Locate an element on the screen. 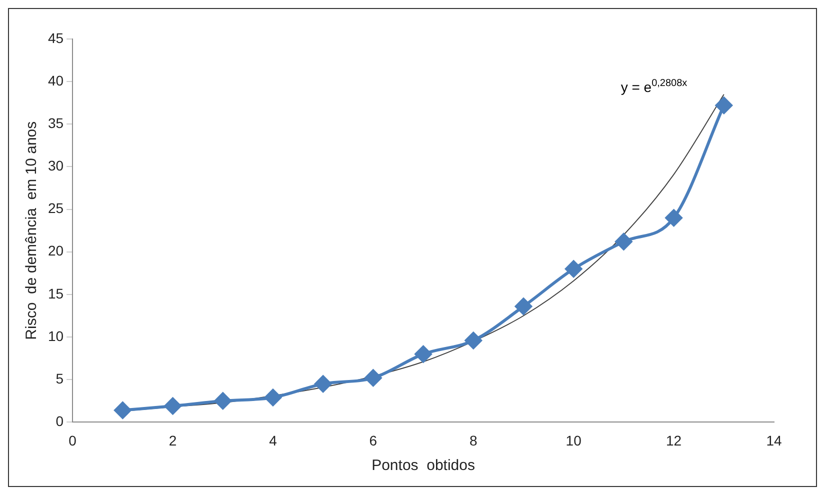 The image size is (827, 497). x-tick-label: 8 is located at coordinates (473, 440).